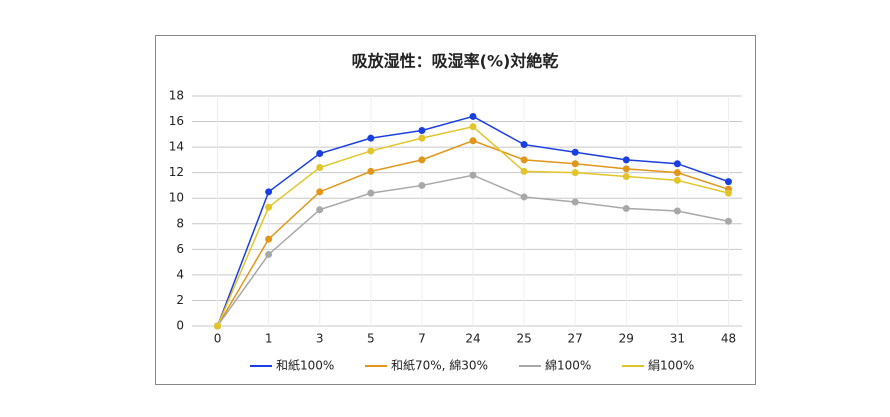 The height and width of the screenshot is (417, 890). Describe the element at coordinates (180, 249) in the screenshot. I see `y-tick-label: 6` at that location.